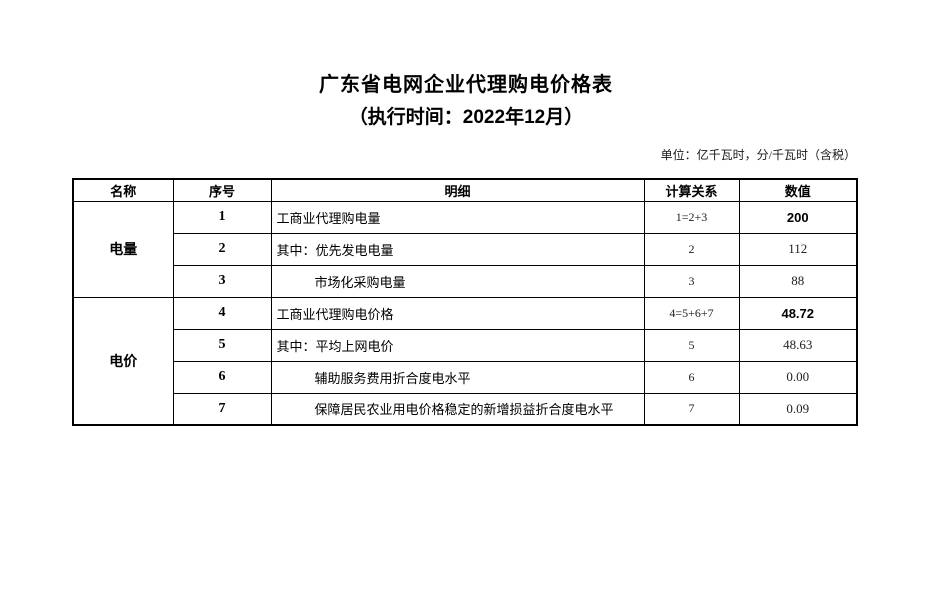  What do you see at coordinates (691, 377) in the screenshot?
I see `calc-cell: 6` at bounding box center [691, 377].